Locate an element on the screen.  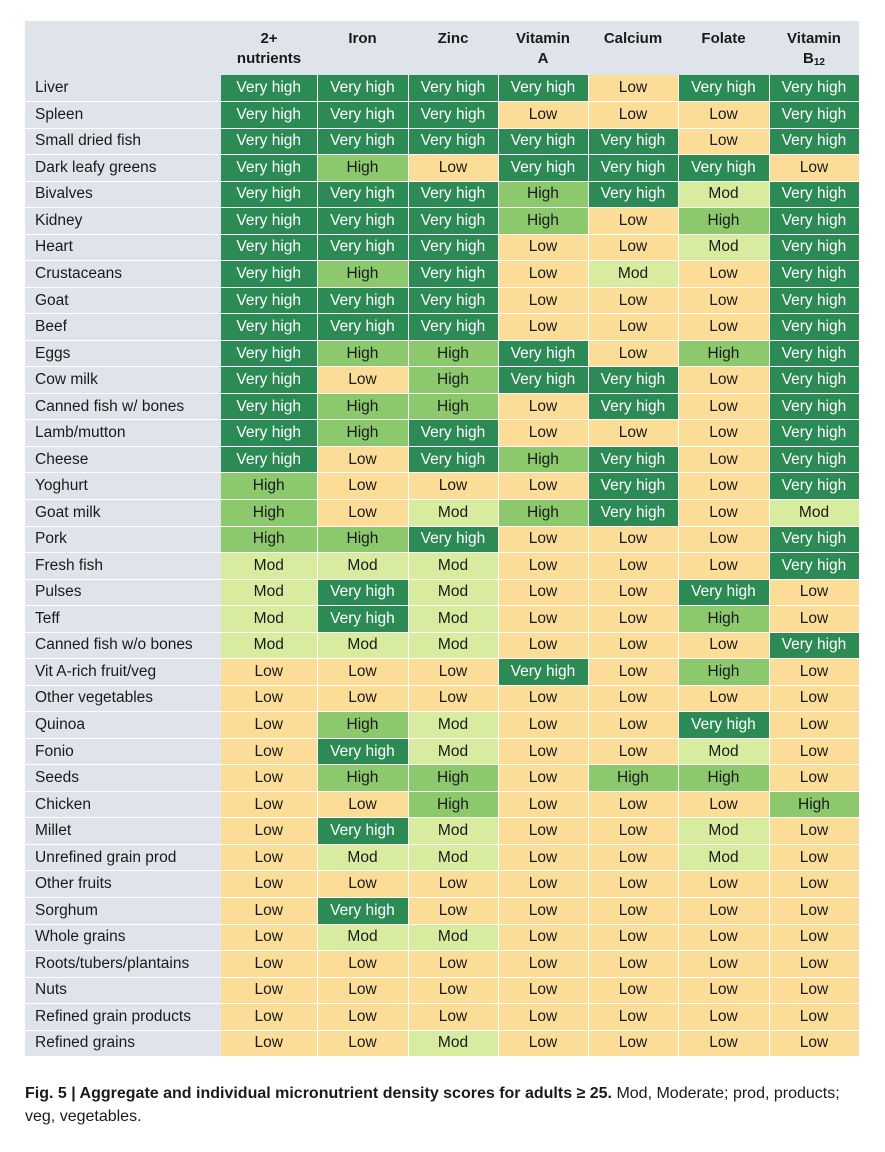
food-name-cell: Canned fish w/ bones is located at coordinates (123, 407).